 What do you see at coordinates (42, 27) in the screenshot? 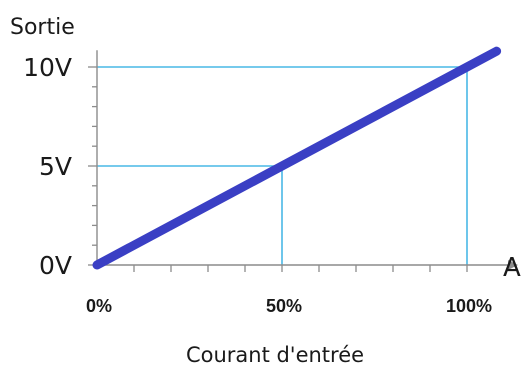
I see `y-axis-title: Sortie` at bounding box center [42, 27].